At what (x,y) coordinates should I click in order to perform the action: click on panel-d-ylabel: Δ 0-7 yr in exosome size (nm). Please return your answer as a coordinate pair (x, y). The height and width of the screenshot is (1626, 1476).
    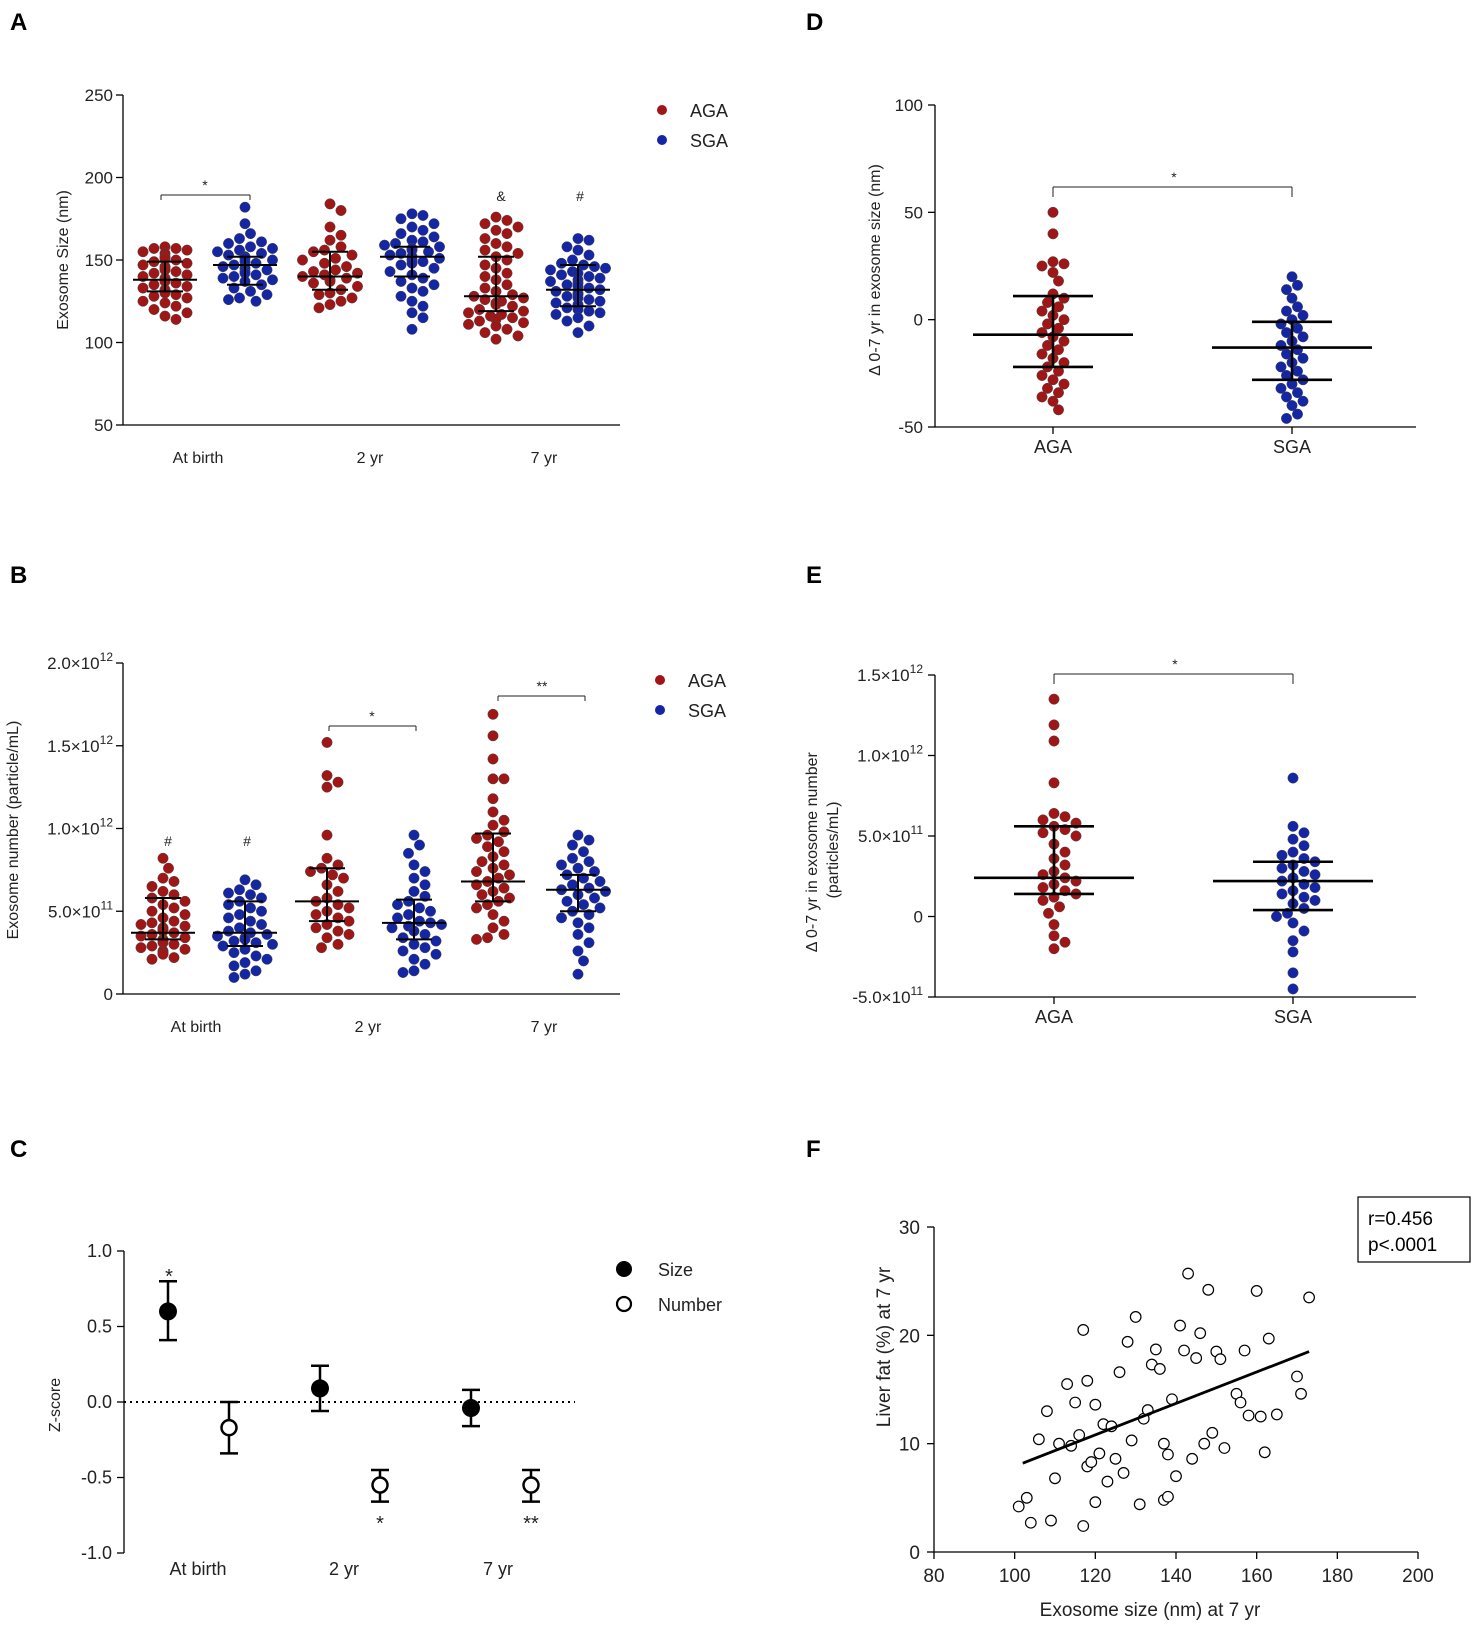
    Looking at the image, I should click on (875, 270).